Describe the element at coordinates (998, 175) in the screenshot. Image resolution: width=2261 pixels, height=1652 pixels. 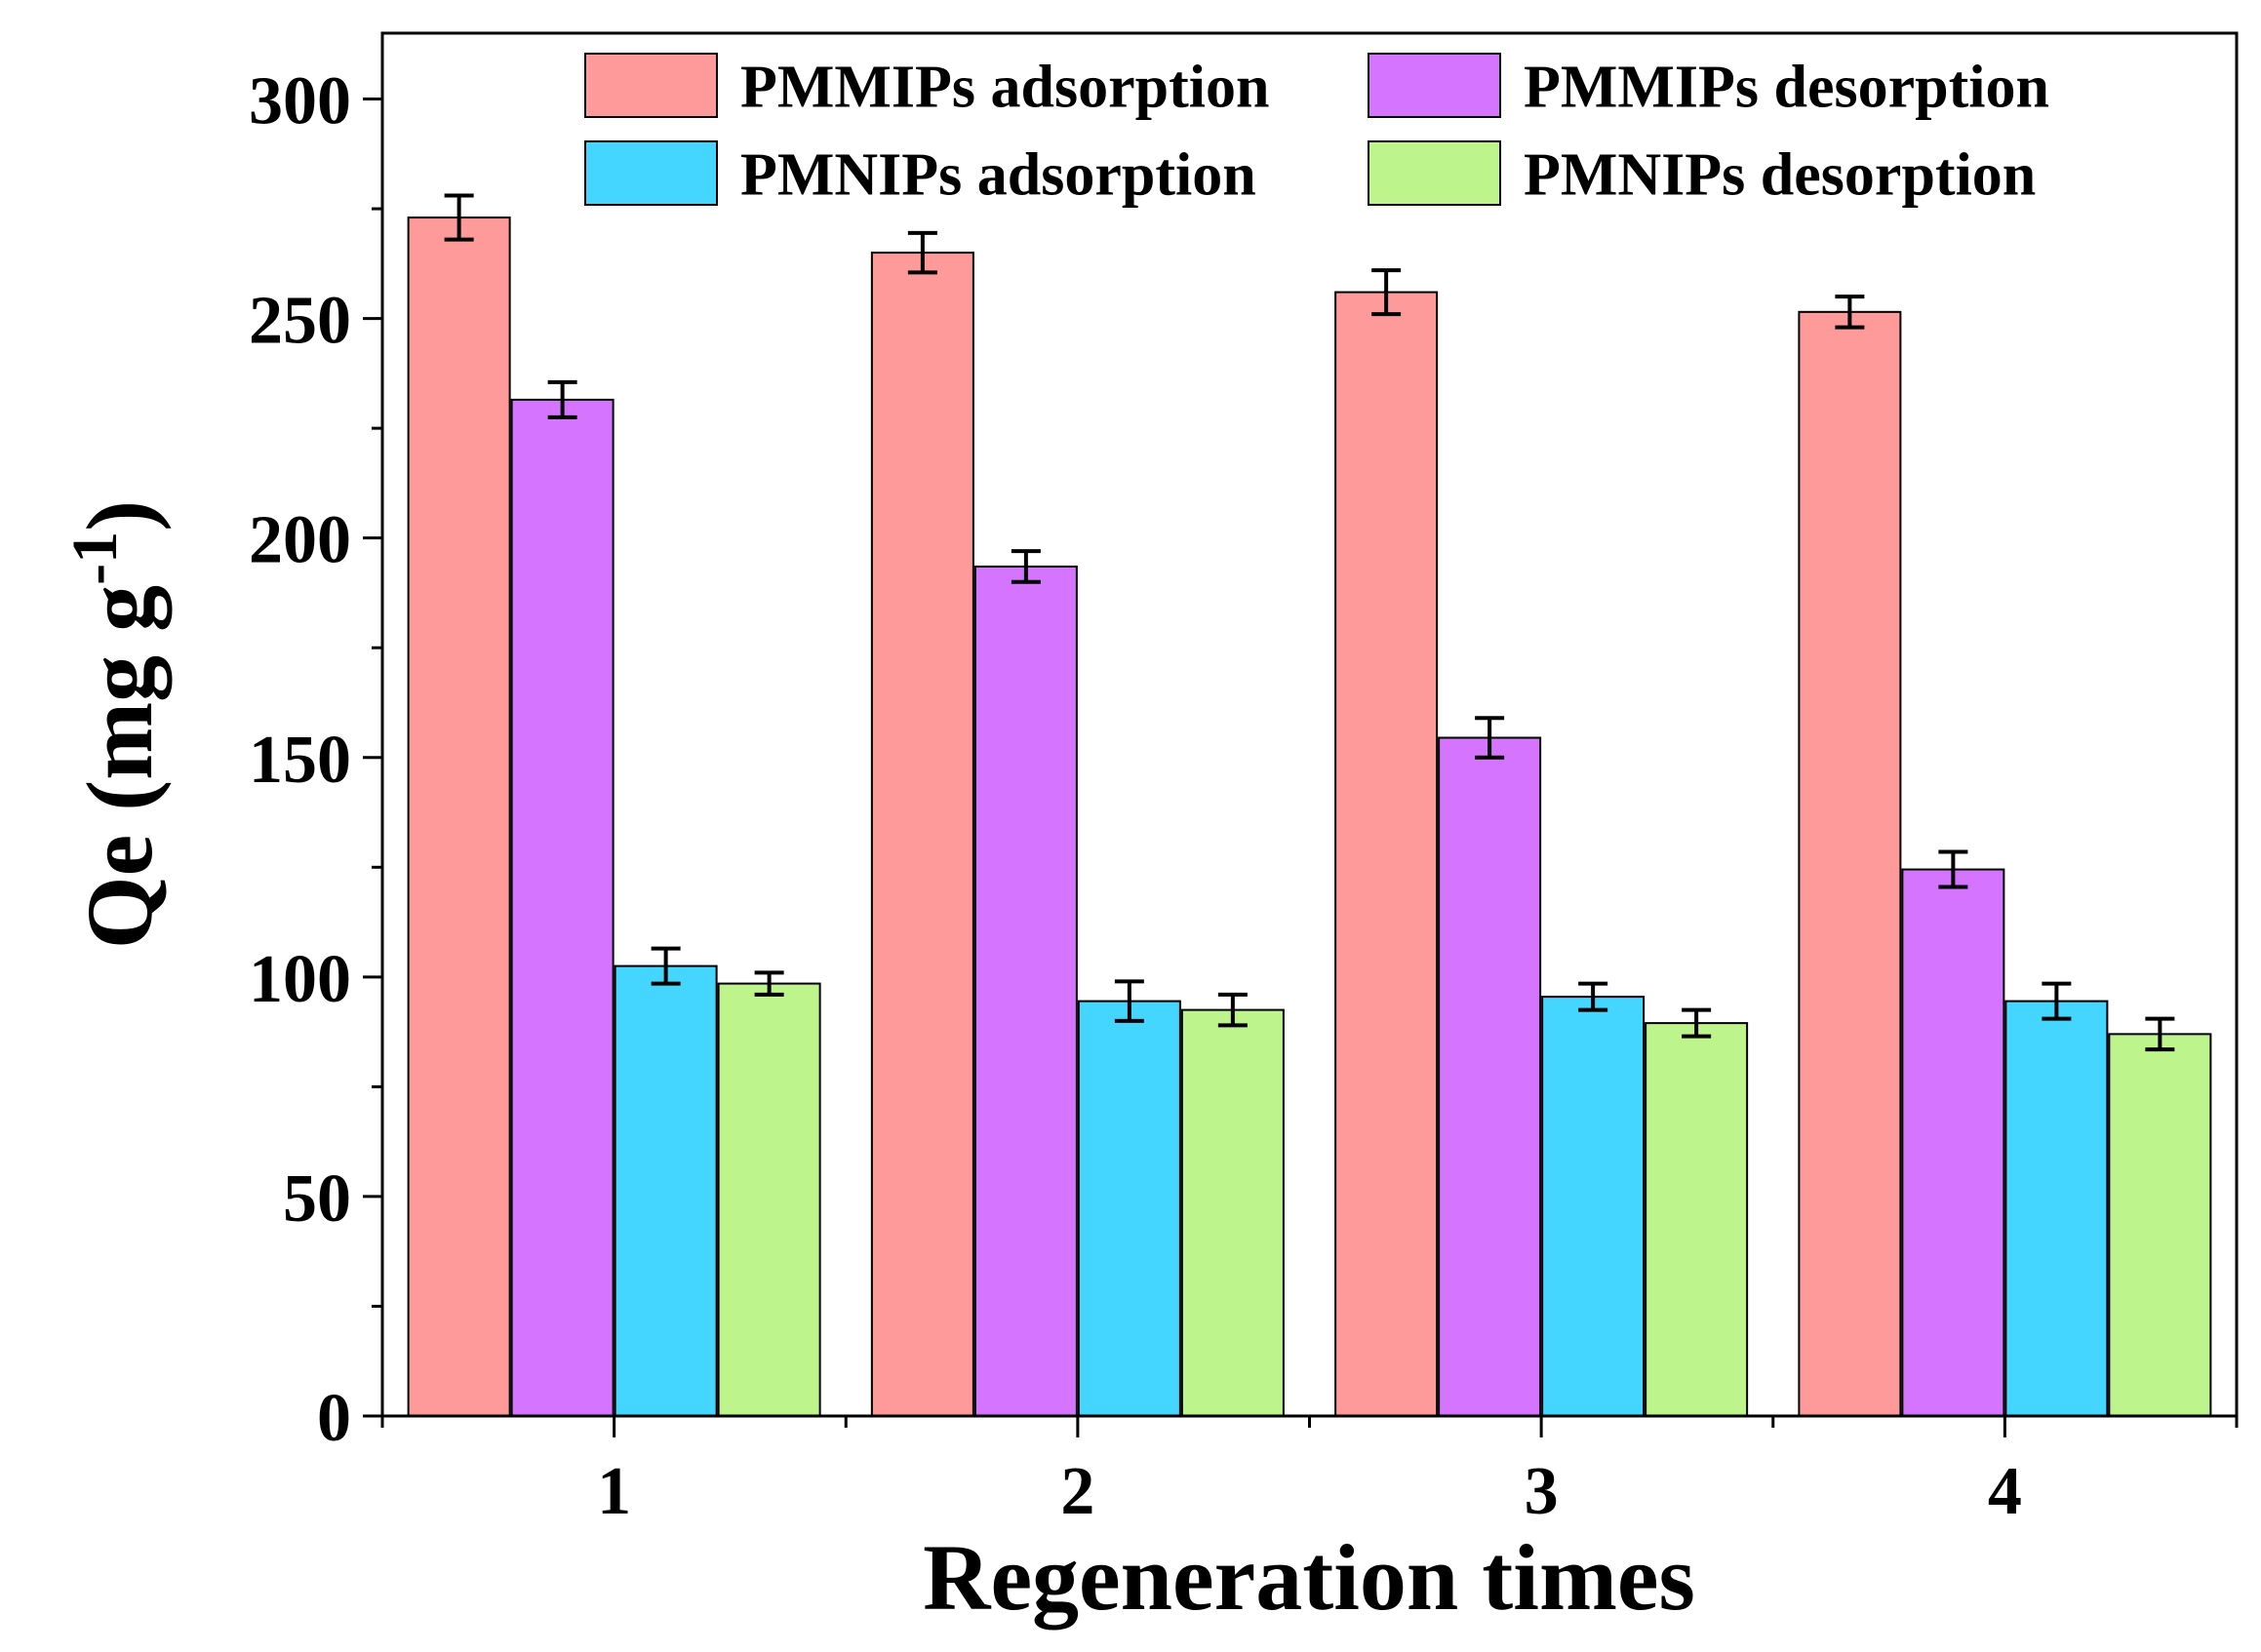
I see `legend-label-3: PMNIPs adsorption` at that location.